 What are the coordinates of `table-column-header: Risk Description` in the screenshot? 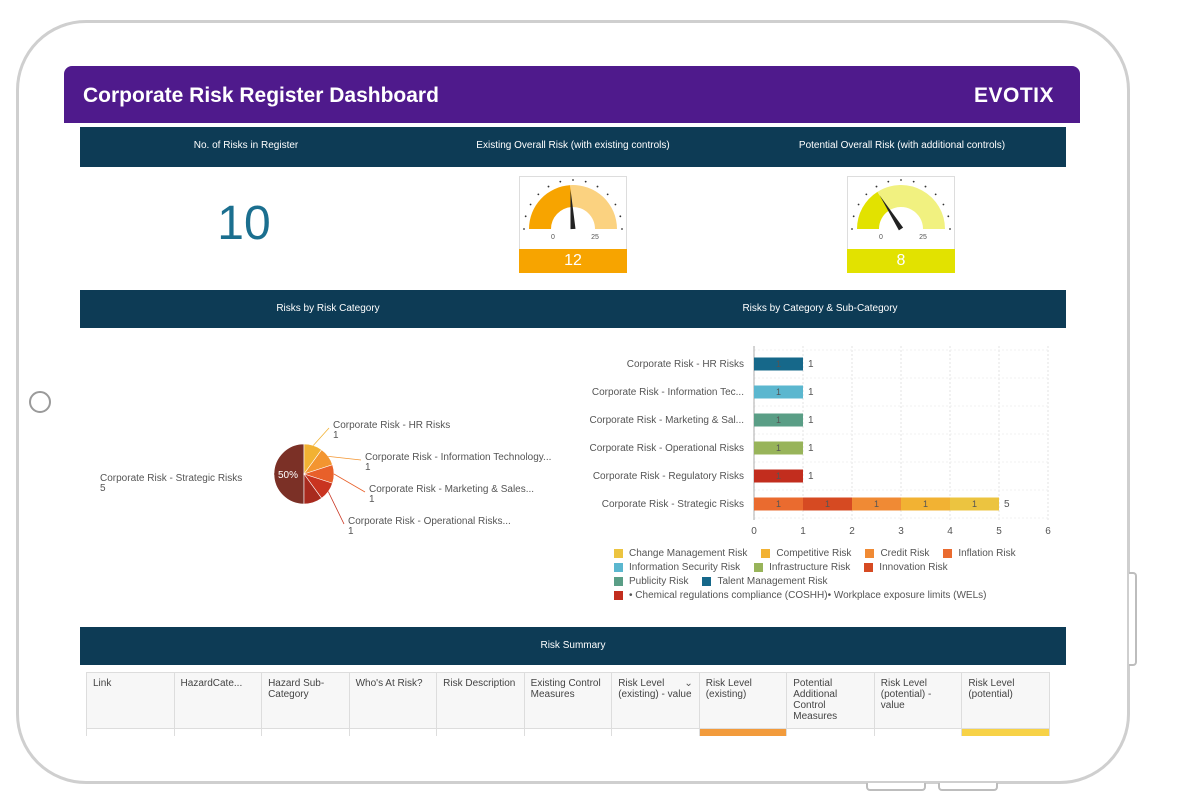 It's located at (480, 700).